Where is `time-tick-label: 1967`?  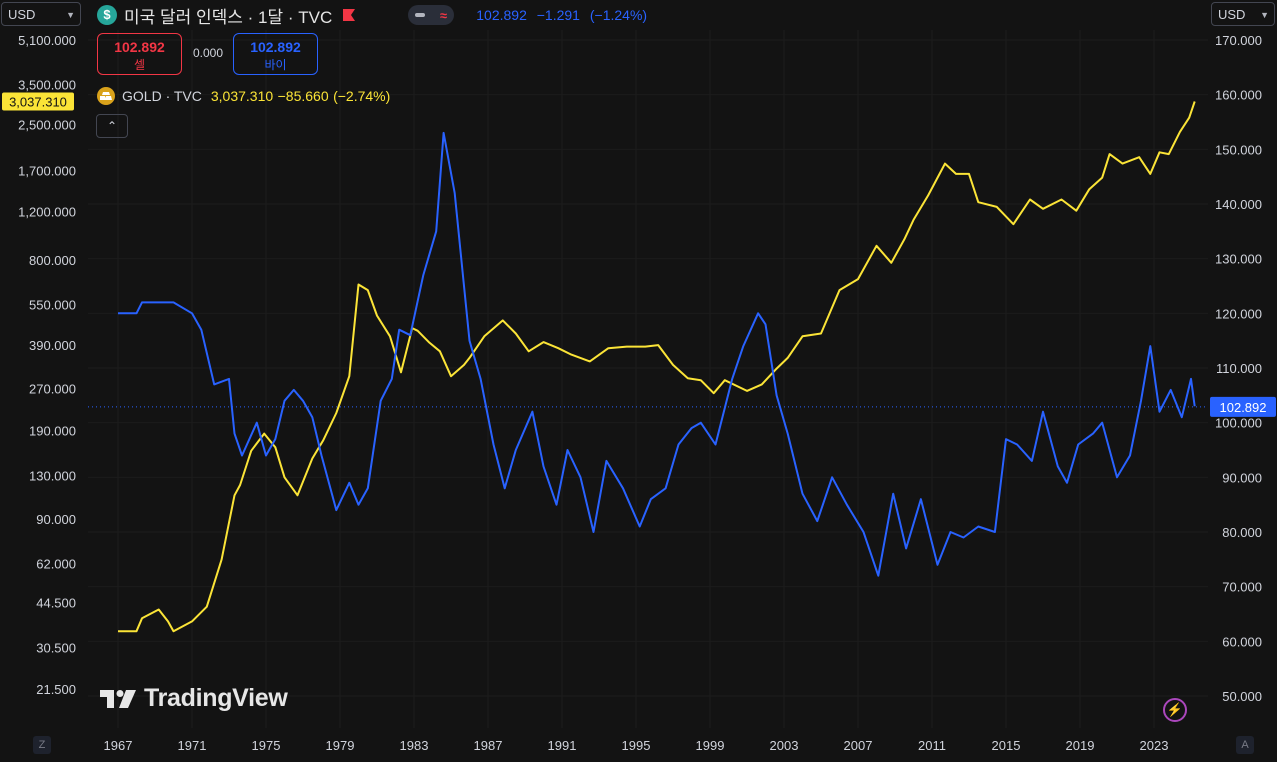
time-tick-label: 1967 is located at coordinates (118, 745).